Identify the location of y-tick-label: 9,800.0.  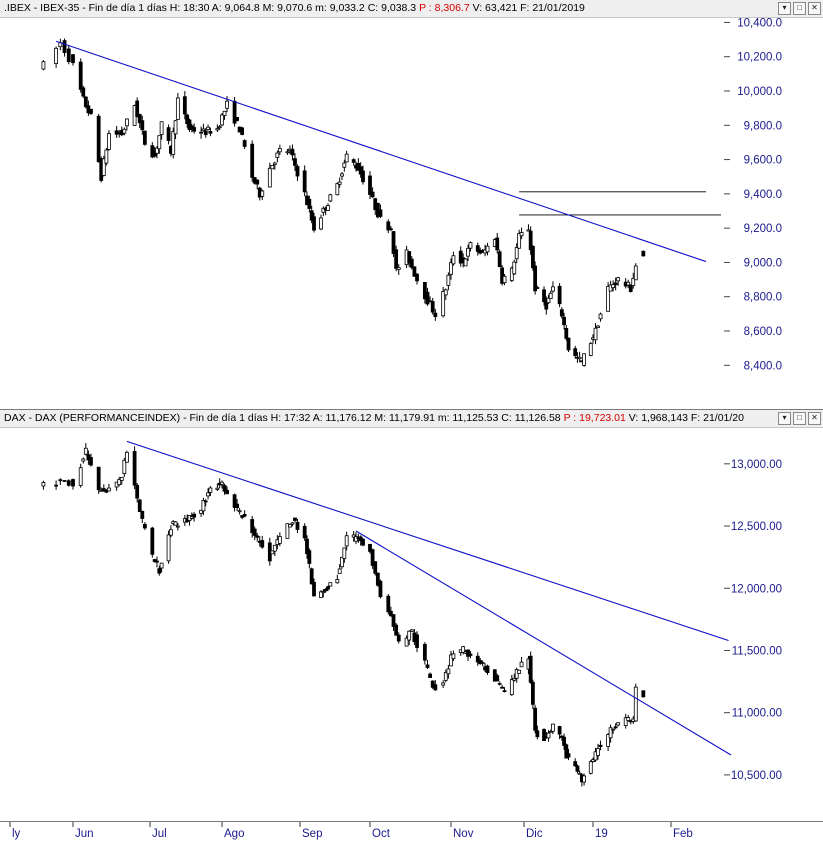
(763, 126).